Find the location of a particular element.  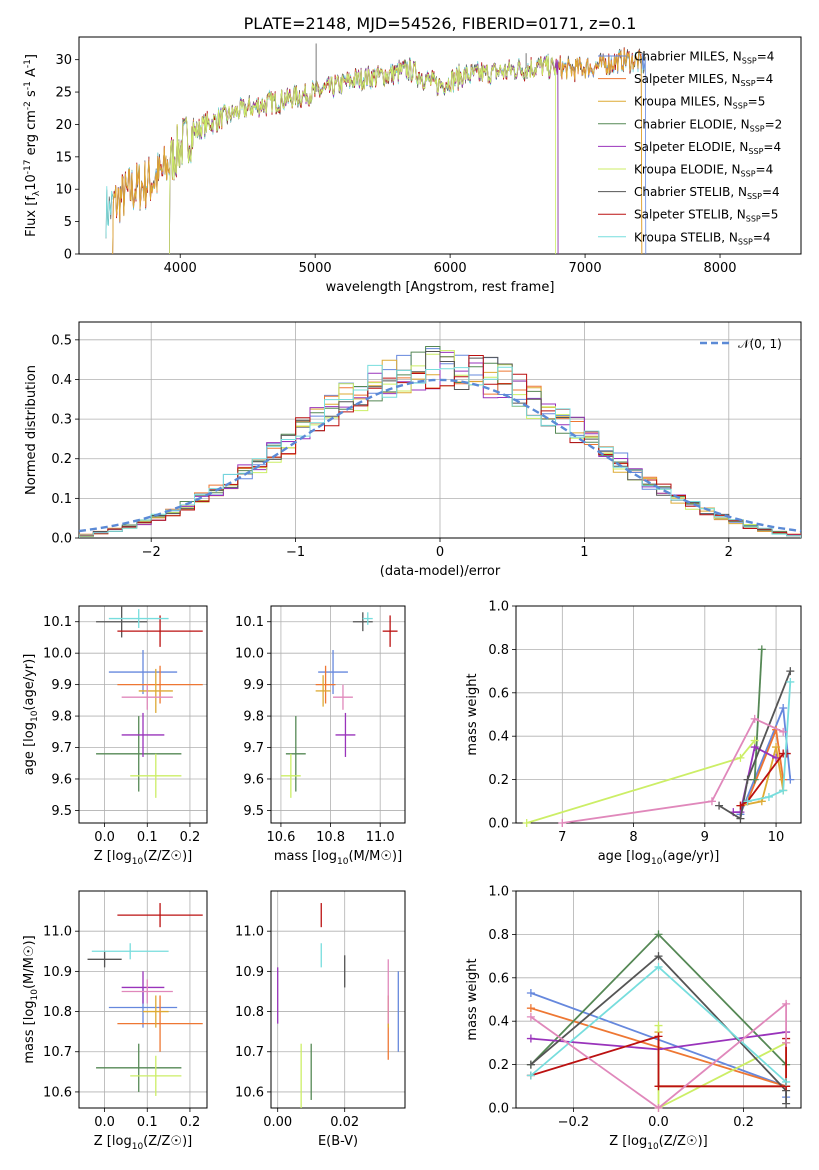

legend-entry: Kroupa MILES, NSSP=5 is located at coordinates (699, 103).